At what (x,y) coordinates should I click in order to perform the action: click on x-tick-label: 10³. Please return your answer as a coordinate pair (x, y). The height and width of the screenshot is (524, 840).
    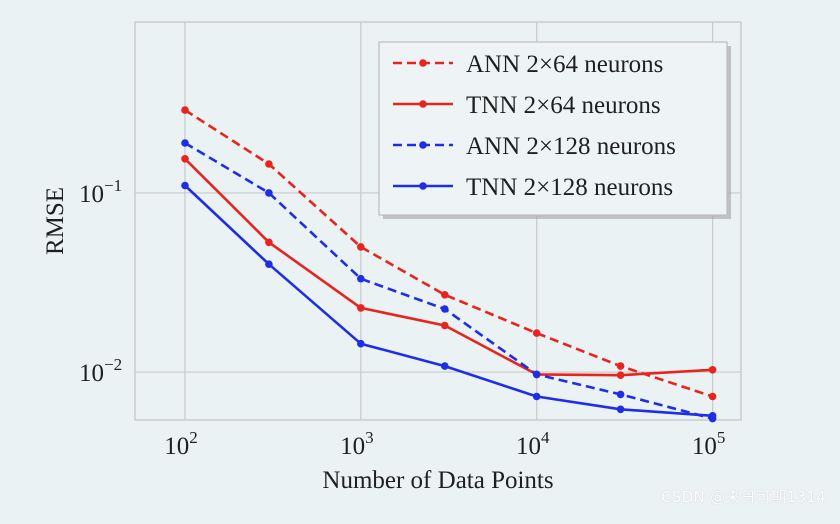
    Looking at the image, I should click on (357, 444).